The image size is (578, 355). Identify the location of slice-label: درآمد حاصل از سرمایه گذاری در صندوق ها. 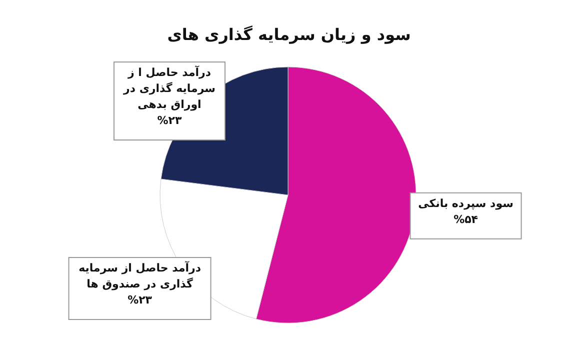
(140, 275).